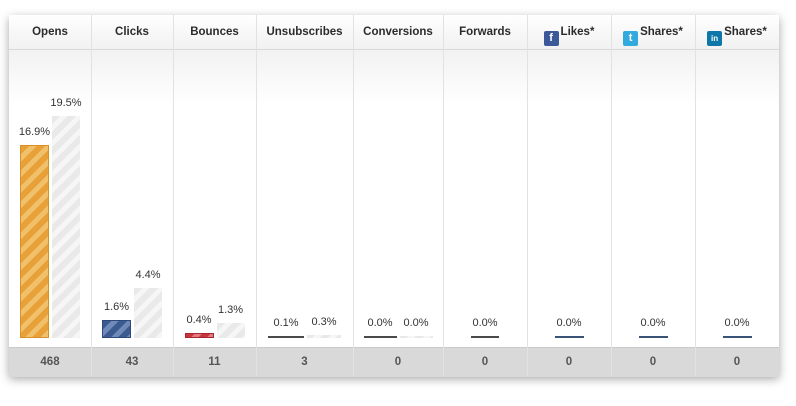 This screenshot has height=406, width=796. Describe the element at coordinates (416, 337) in the screenshot. I see `bar-conversions-comparison` at that location.